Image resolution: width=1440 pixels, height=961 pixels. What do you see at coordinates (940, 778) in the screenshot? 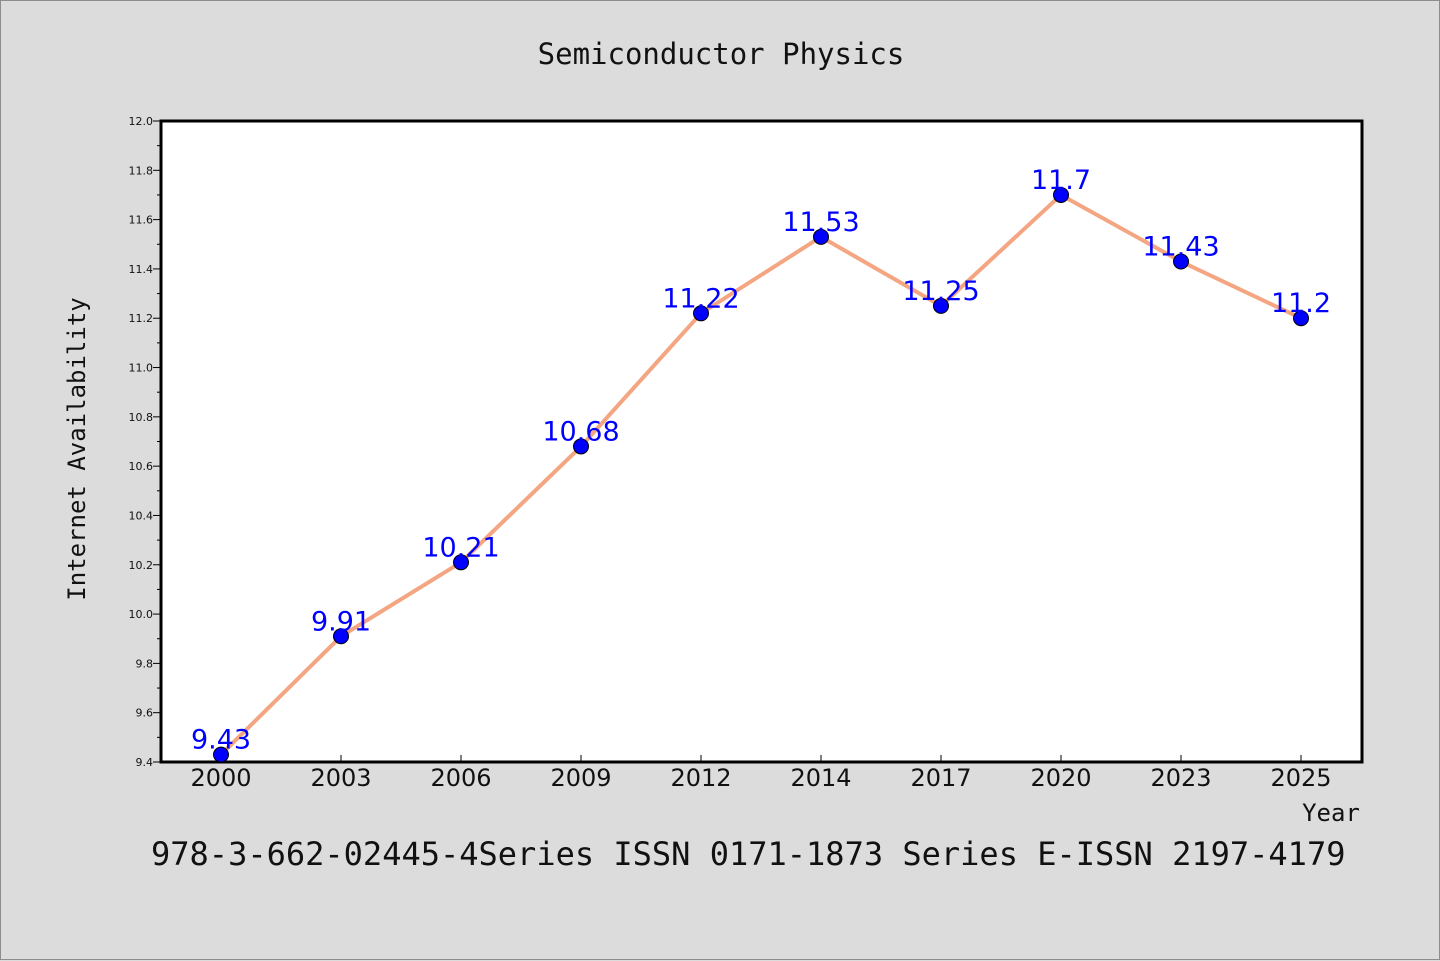
I see `x-tick-label: 2017` at bounding box center [940, 778].